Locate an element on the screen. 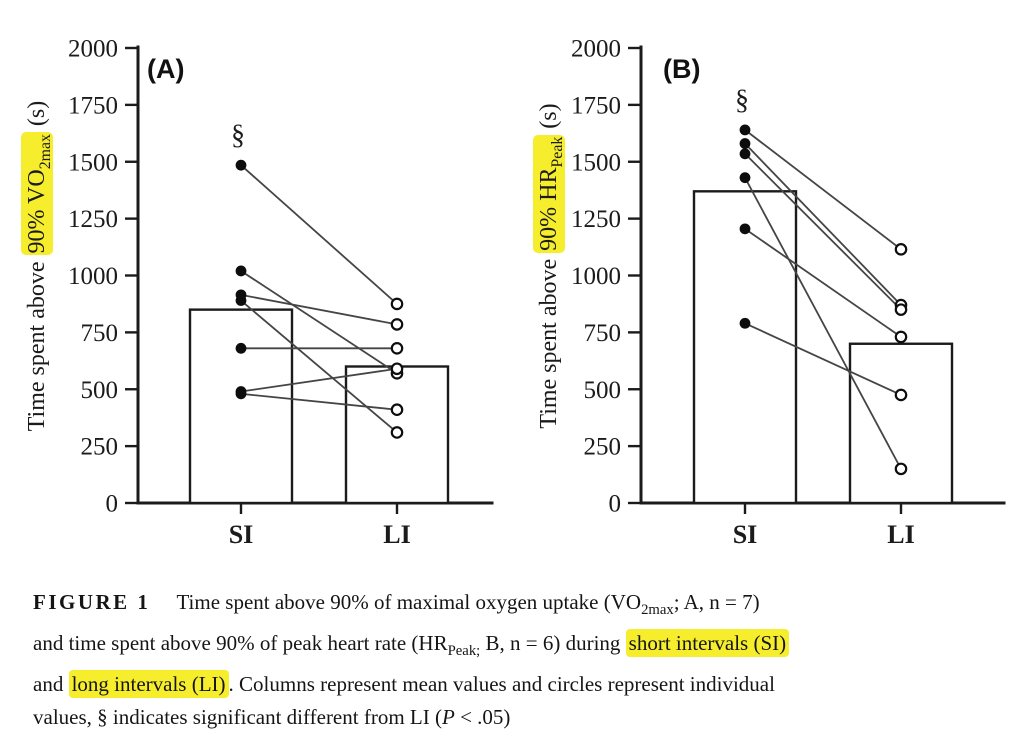 The image size is (1024, 732). caption-text: < .05) is located at coordinates (482, 717).